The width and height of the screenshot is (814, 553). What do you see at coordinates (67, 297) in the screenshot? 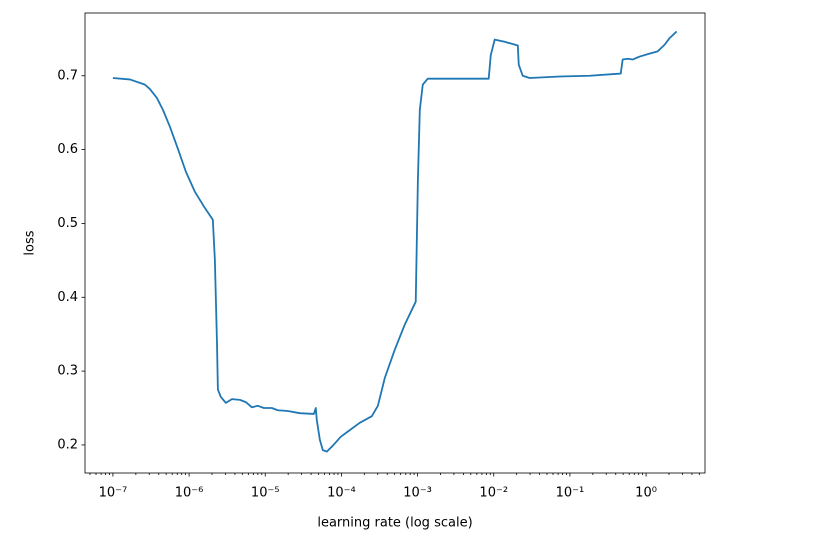
I see `y-tick-label: 0.4` at bounding box center [67, 297].